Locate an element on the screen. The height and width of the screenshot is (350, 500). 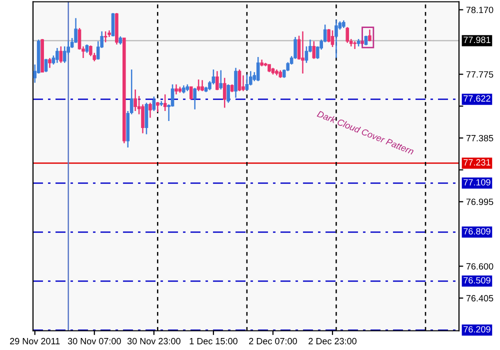
y-tick-label: 78.170 is located at coordinates (480, 10).